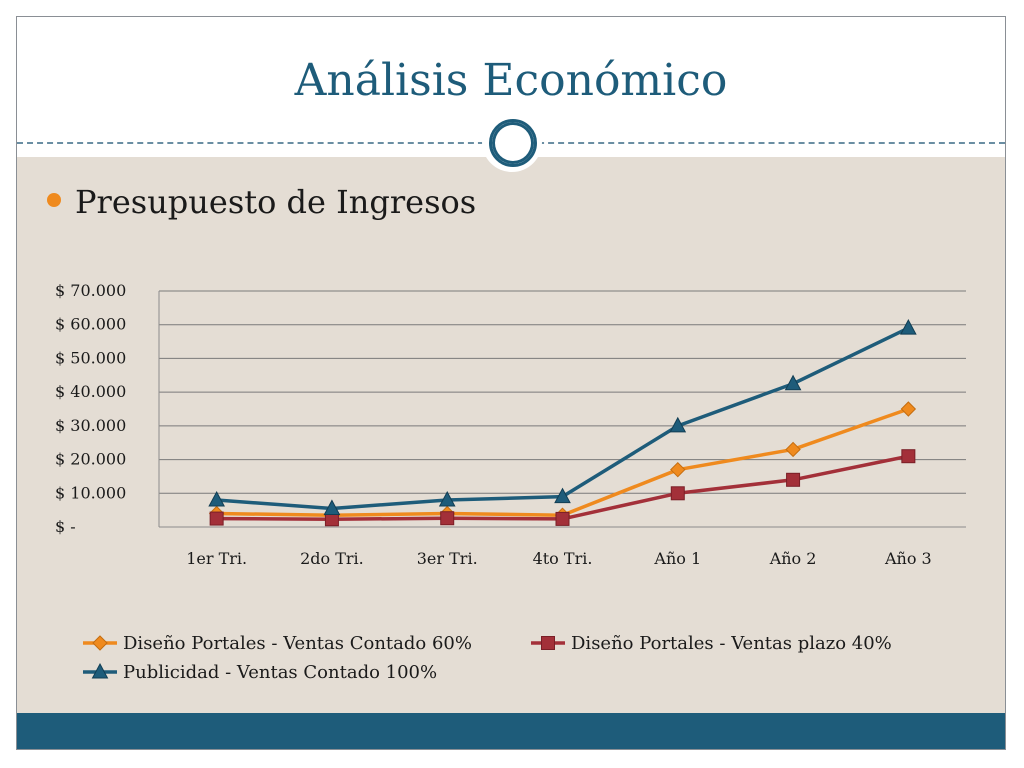 The width and height of the screenshot is (1024, 768). Describe the element at coordinates (90, 290) in the screenshot. I see `y-tick-label: $ 70.000` at that location.